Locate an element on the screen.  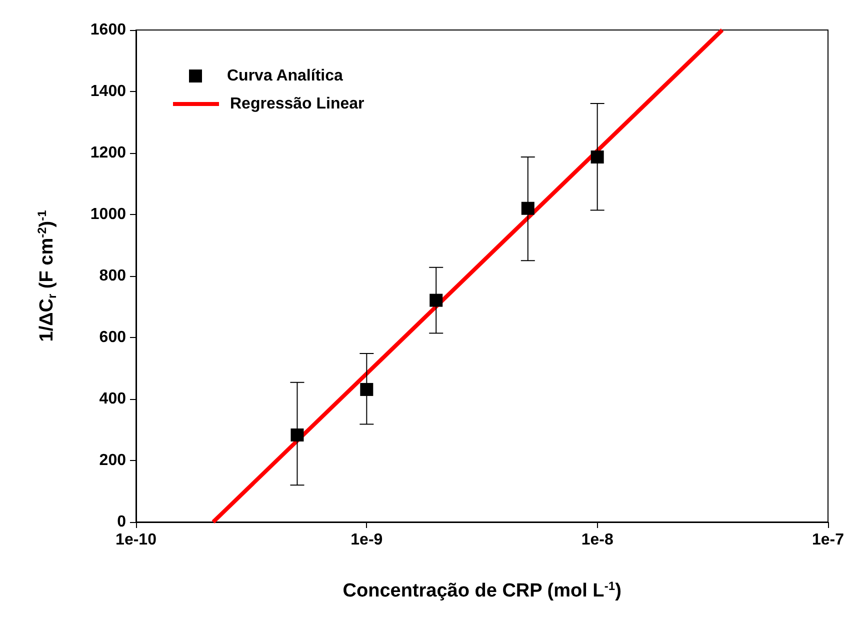
y-tick-label: 0 is located at coordinates (121, 522).